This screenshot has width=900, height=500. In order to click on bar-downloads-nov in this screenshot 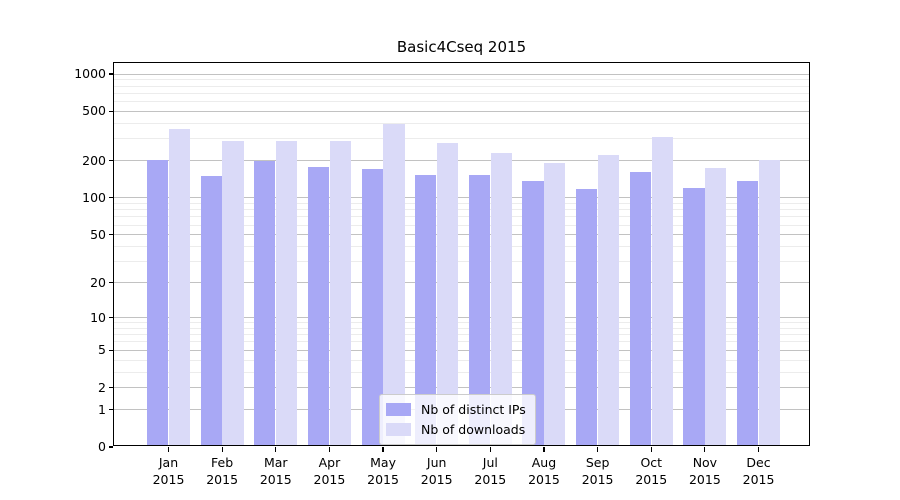, I will do `click(716, 306)`.